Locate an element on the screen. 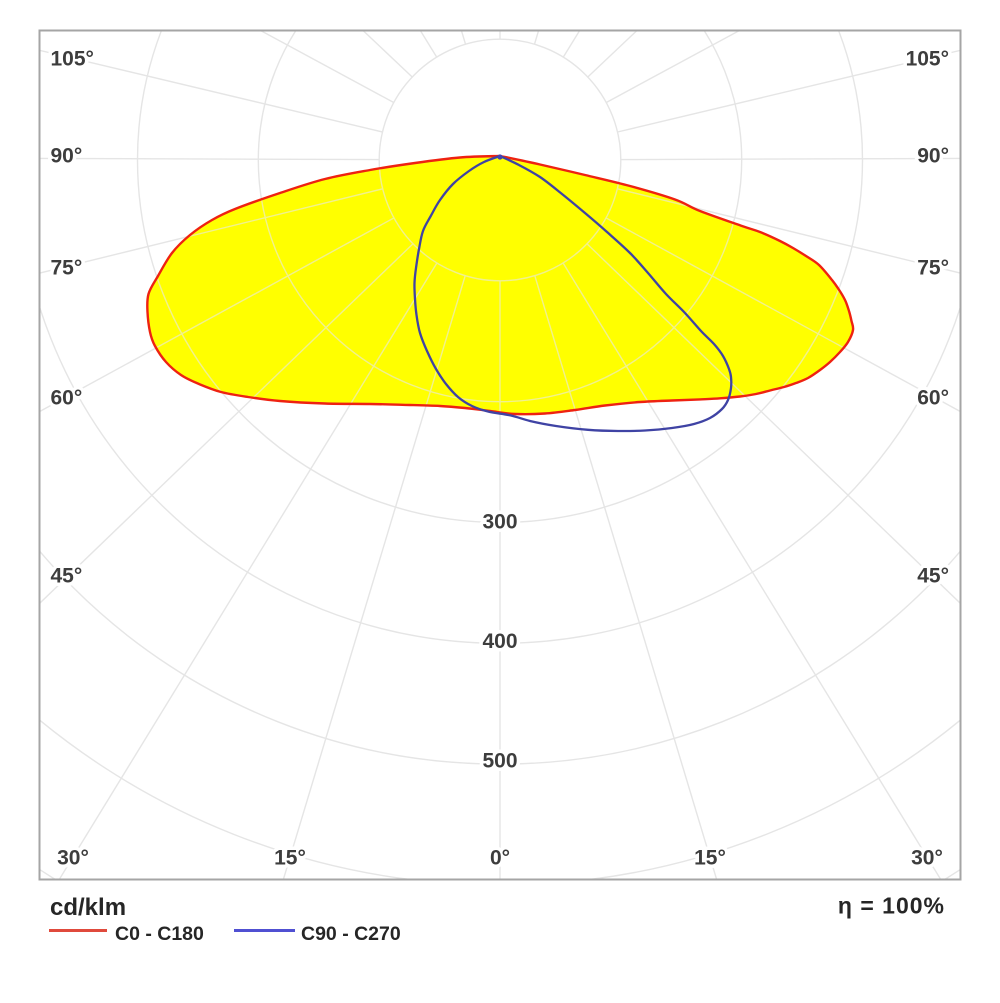 This screenshot has height=1003, width=1000. svg-text: 500 is located at coordinates (499, 761).